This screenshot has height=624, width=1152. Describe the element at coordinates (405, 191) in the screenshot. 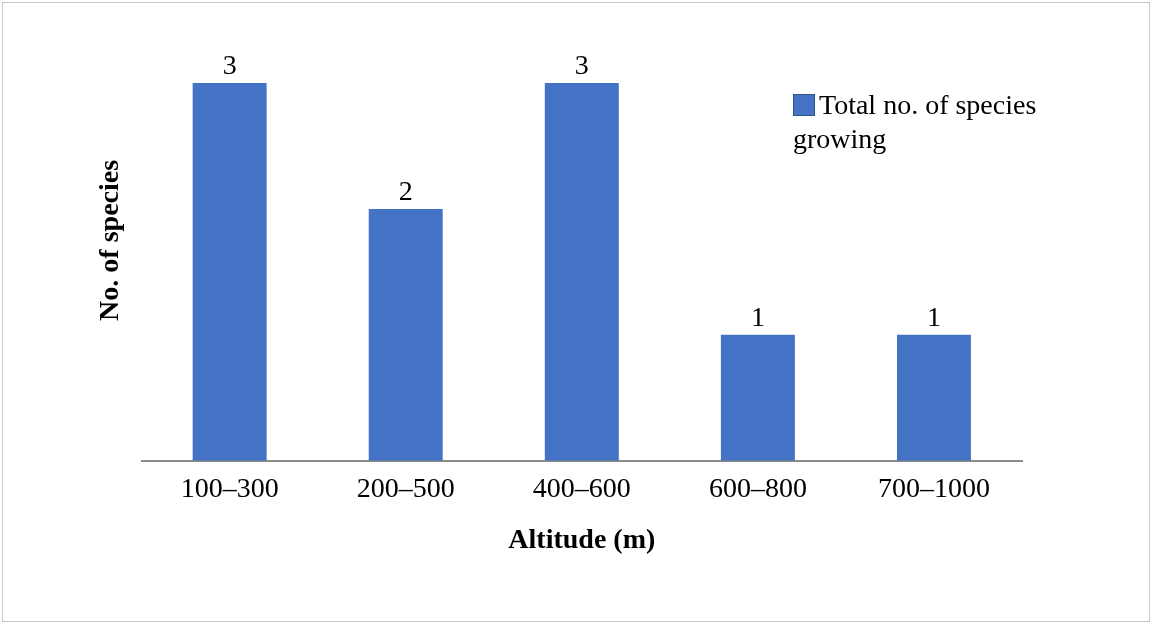

I see `data-label: 2` at that location.